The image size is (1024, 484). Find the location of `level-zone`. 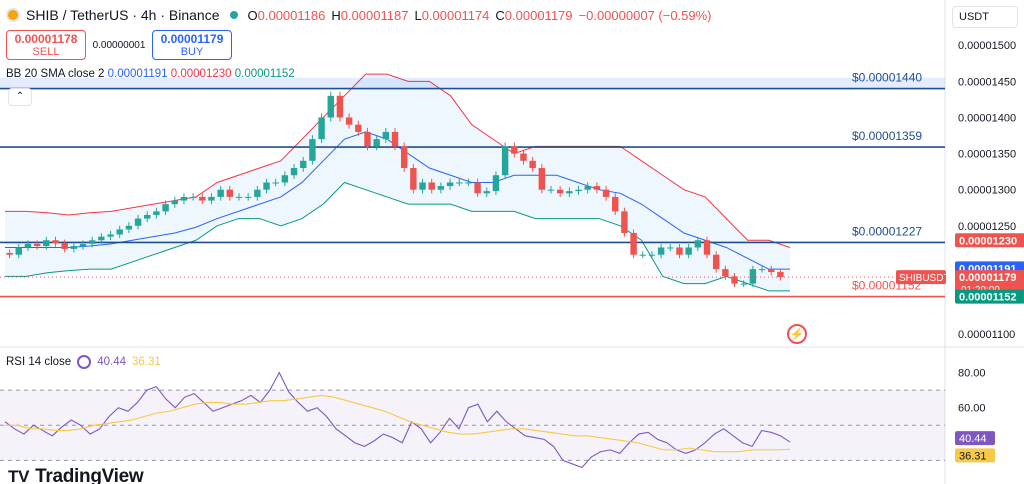

level-zone is located at coordinates (472, 83).